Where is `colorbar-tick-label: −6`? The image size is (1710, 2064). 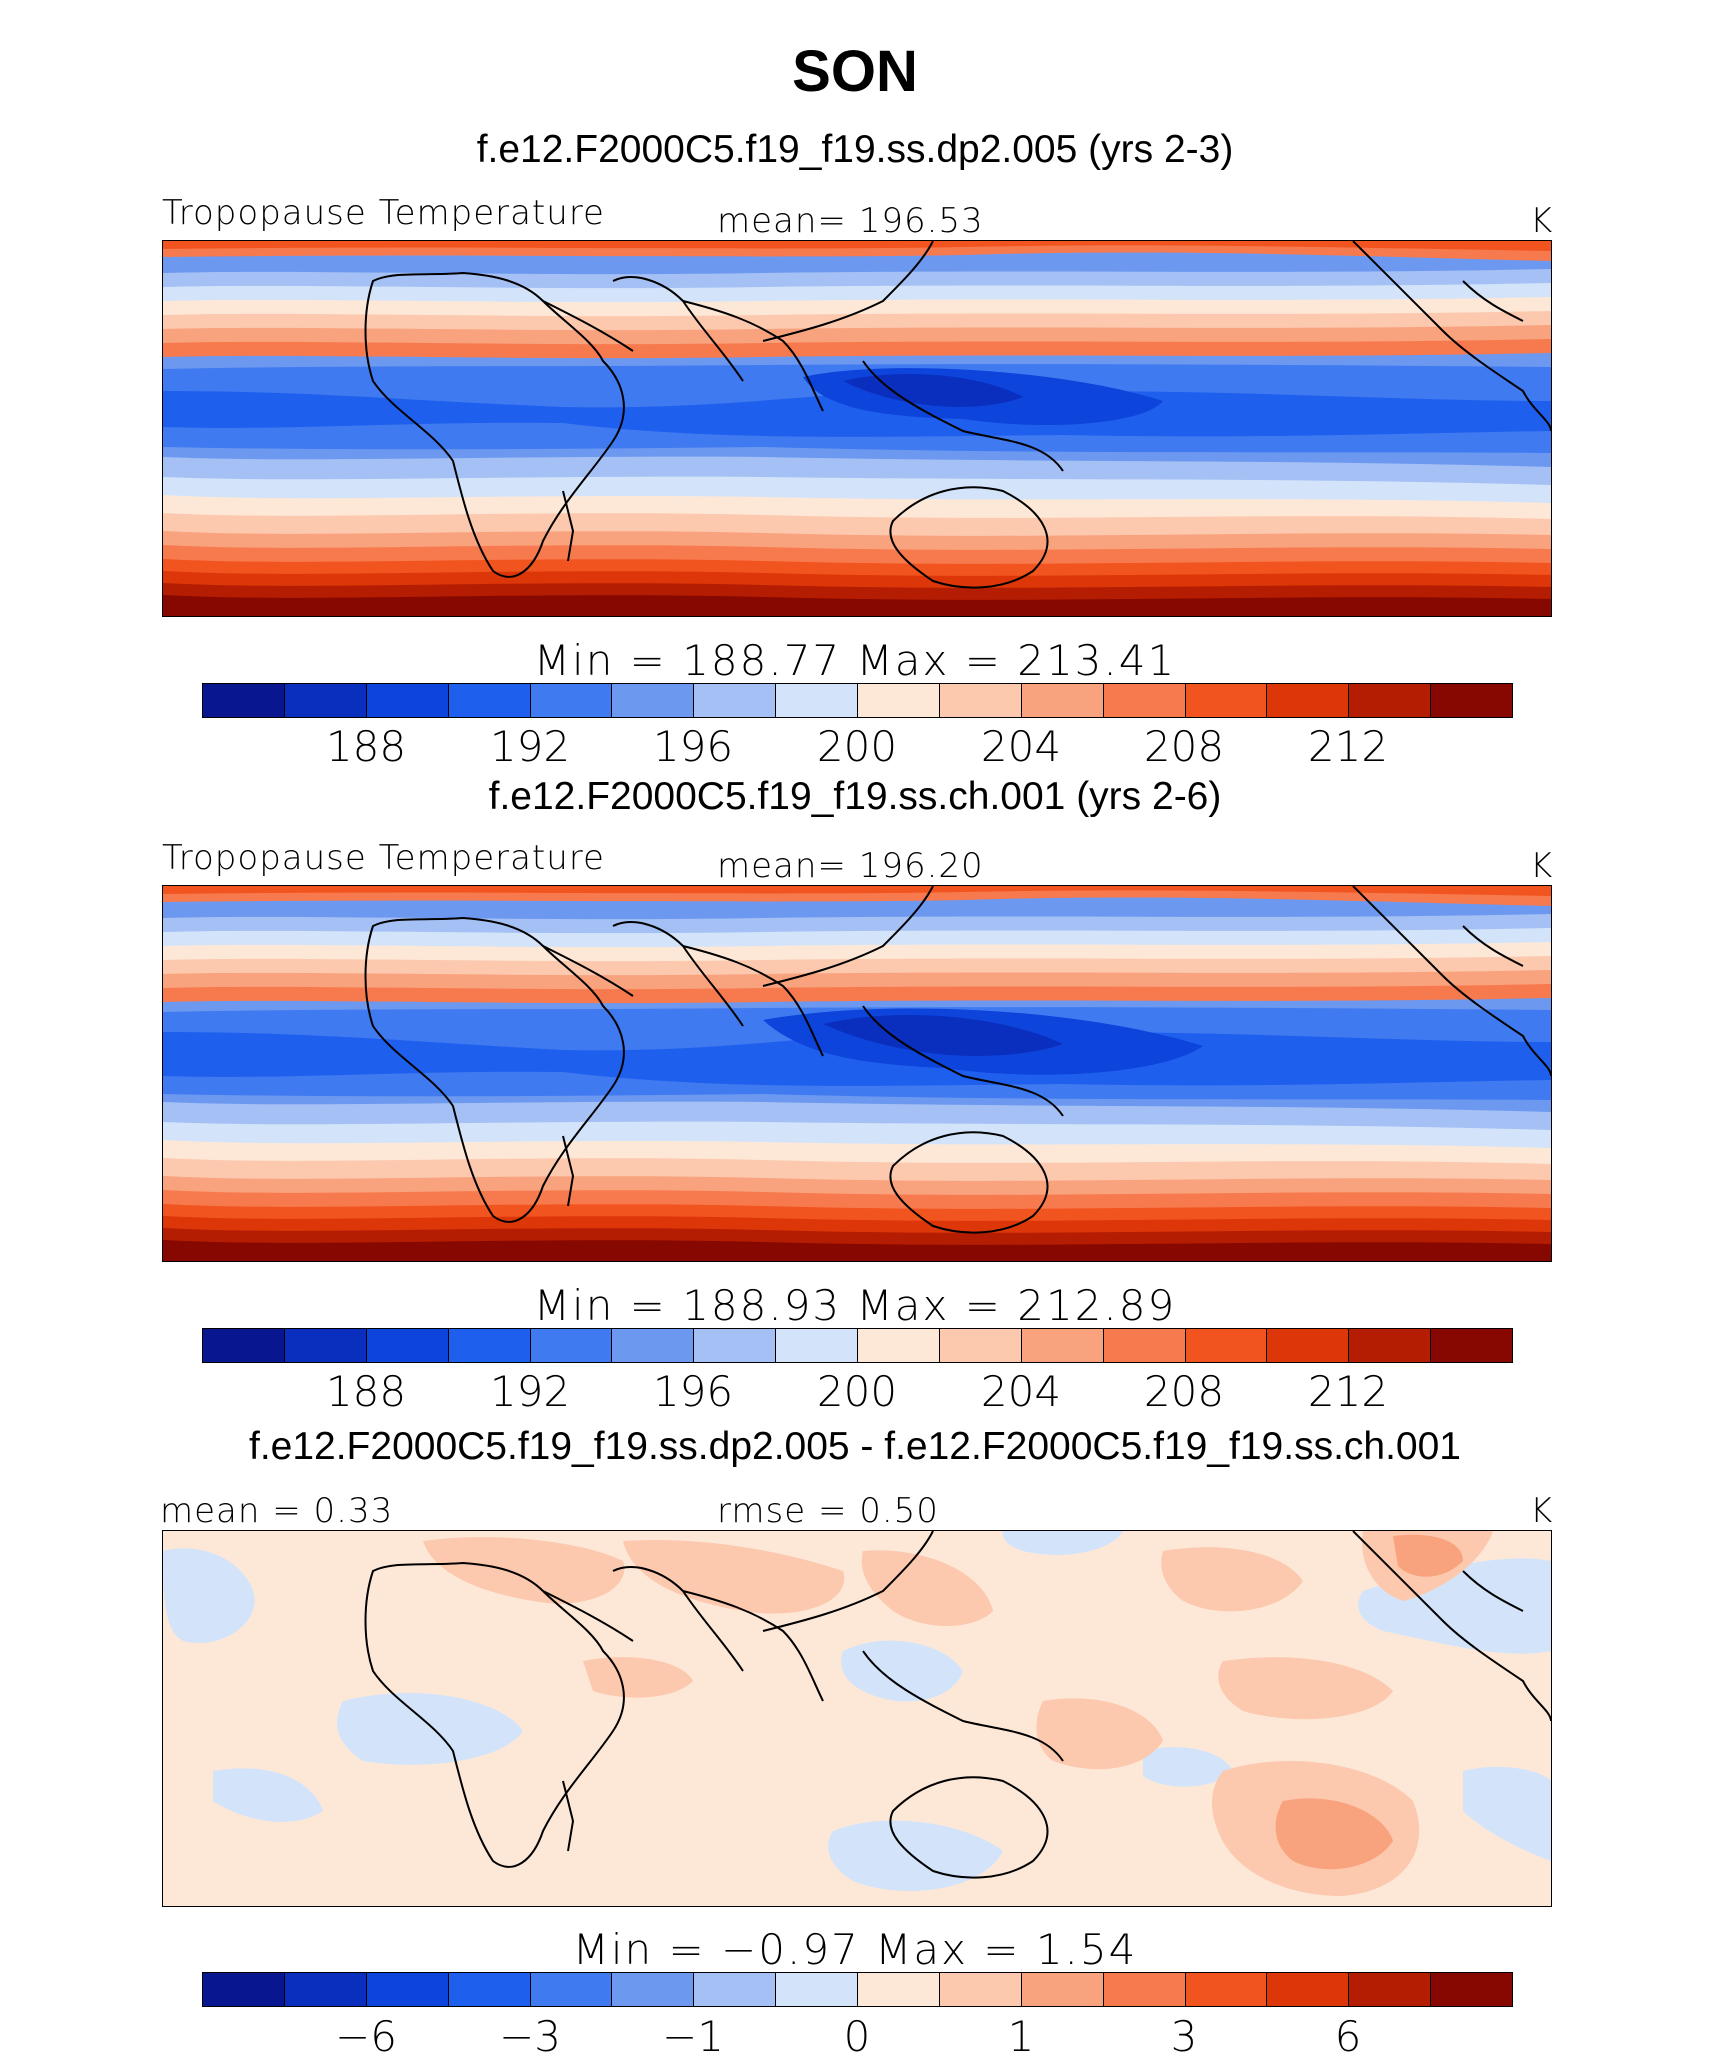 colorbar-tick-label: −6 is located at coordinates (366, 2036).